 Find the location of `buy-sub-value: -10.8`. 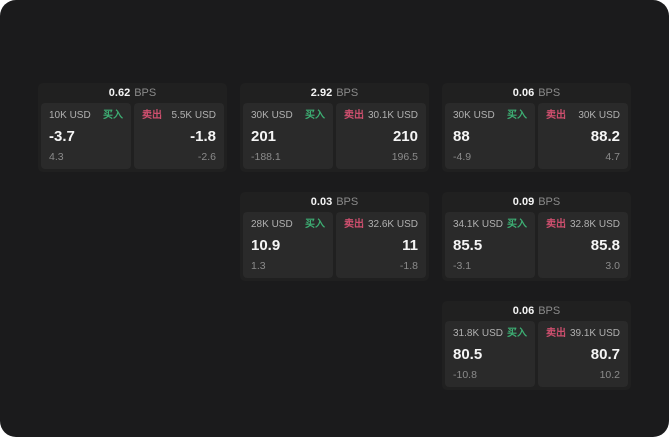

buy-sub-value: -10.8 is located at coordinates (465, 375).